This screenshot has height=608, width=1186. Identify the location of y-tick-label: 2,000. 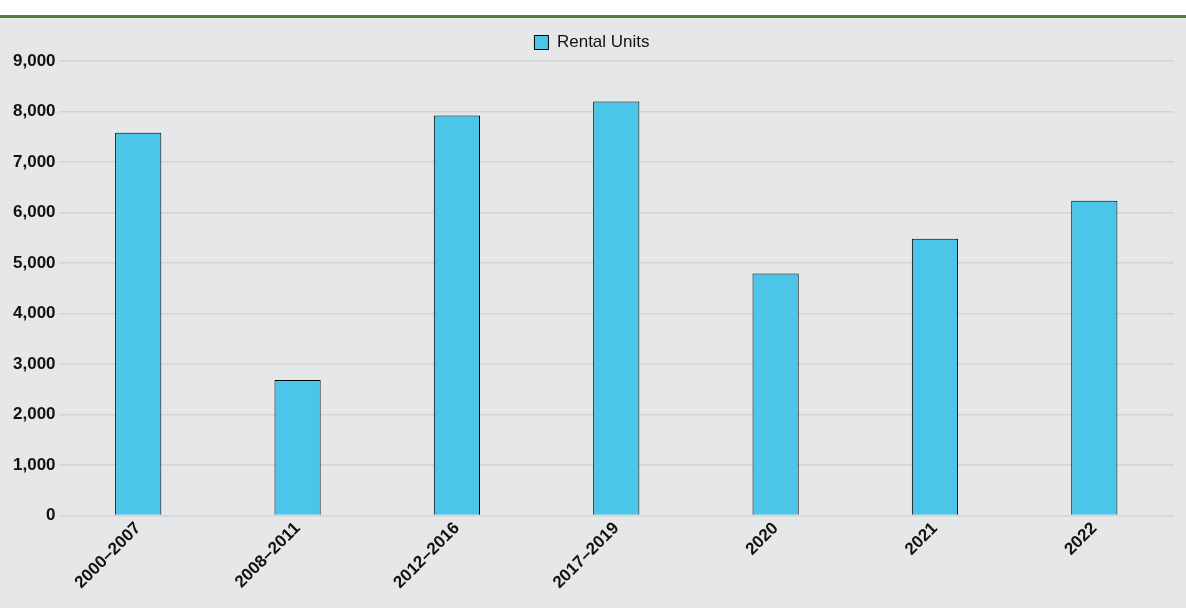
(34, 414).